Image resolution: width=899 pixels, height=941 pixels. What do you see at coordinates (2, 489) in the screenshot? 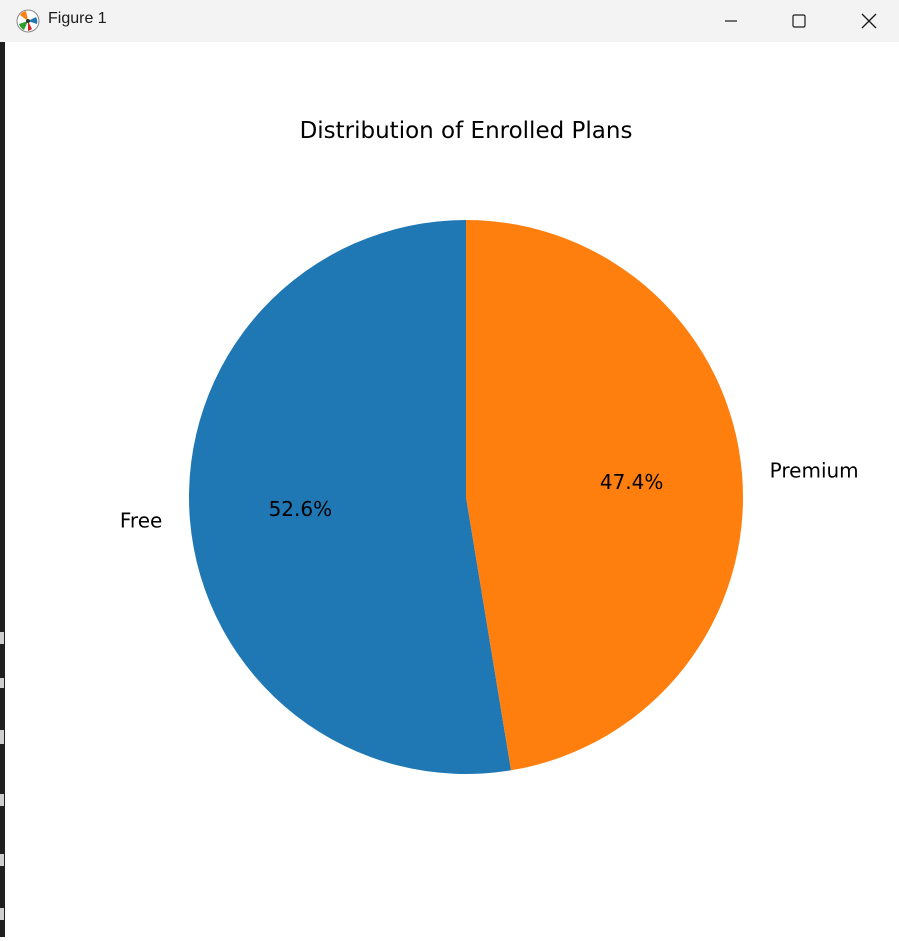
I see `background-window-edge` at bounding box center [2, 489].